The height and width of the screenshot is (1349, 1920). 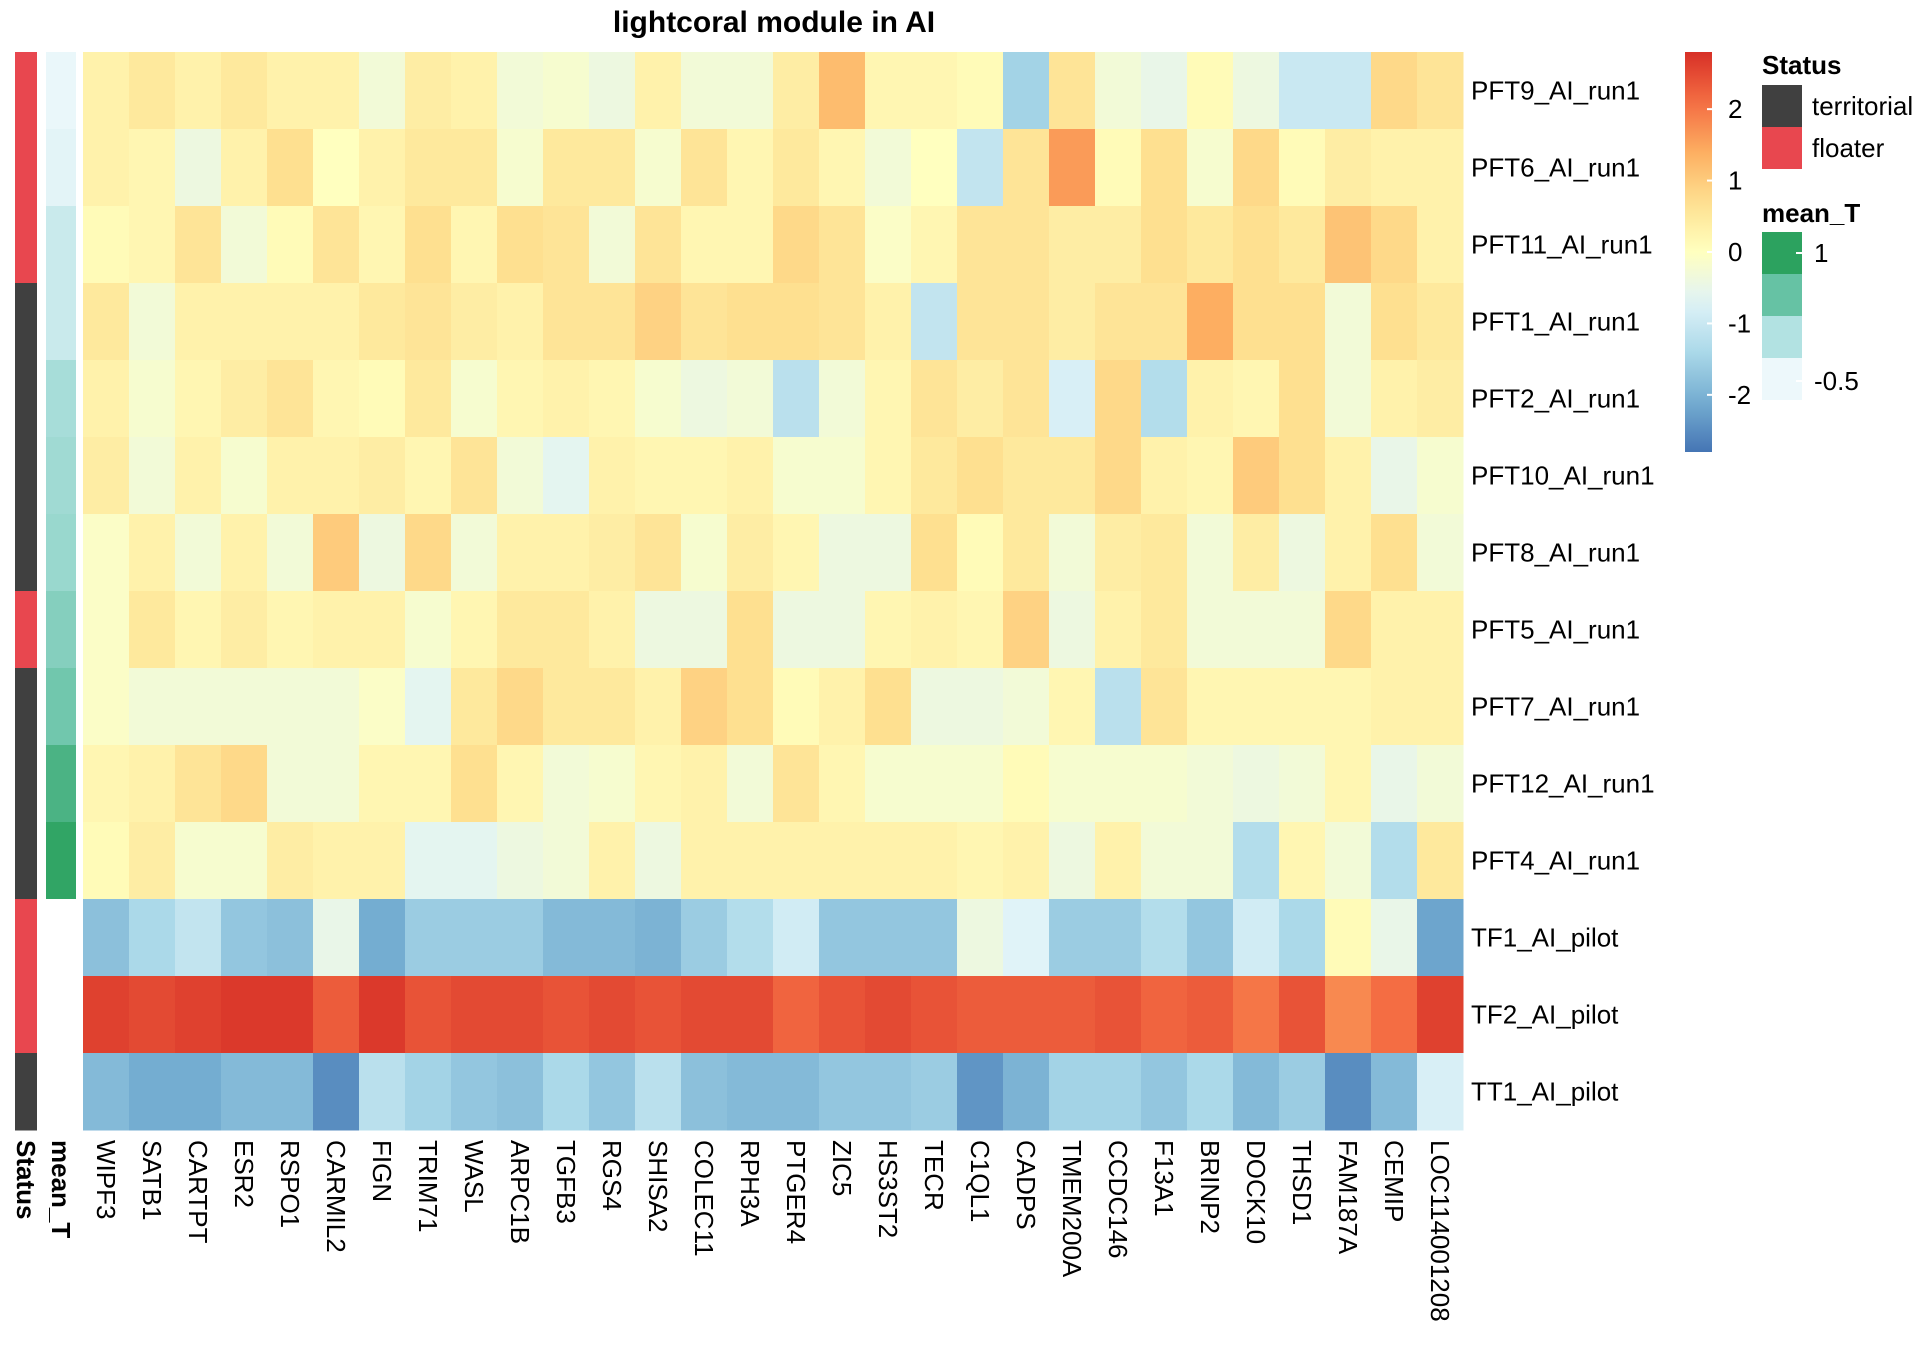 What do you see at coordinates (152, 1180) in the screenshot?
I see `column-label: SATB1` at bounding box center [152, 1180].